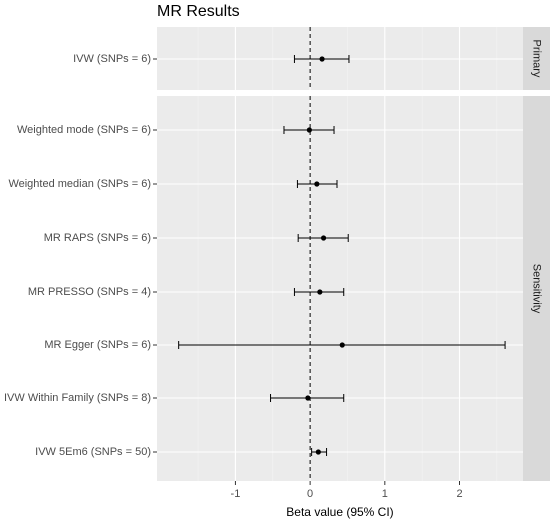 The width and height of the screenshot is (550, 523). Describe the element at coordinates (79, 184) in the screenshot. I see `row-label: Weighted median (SNPs = 6)` at that location.